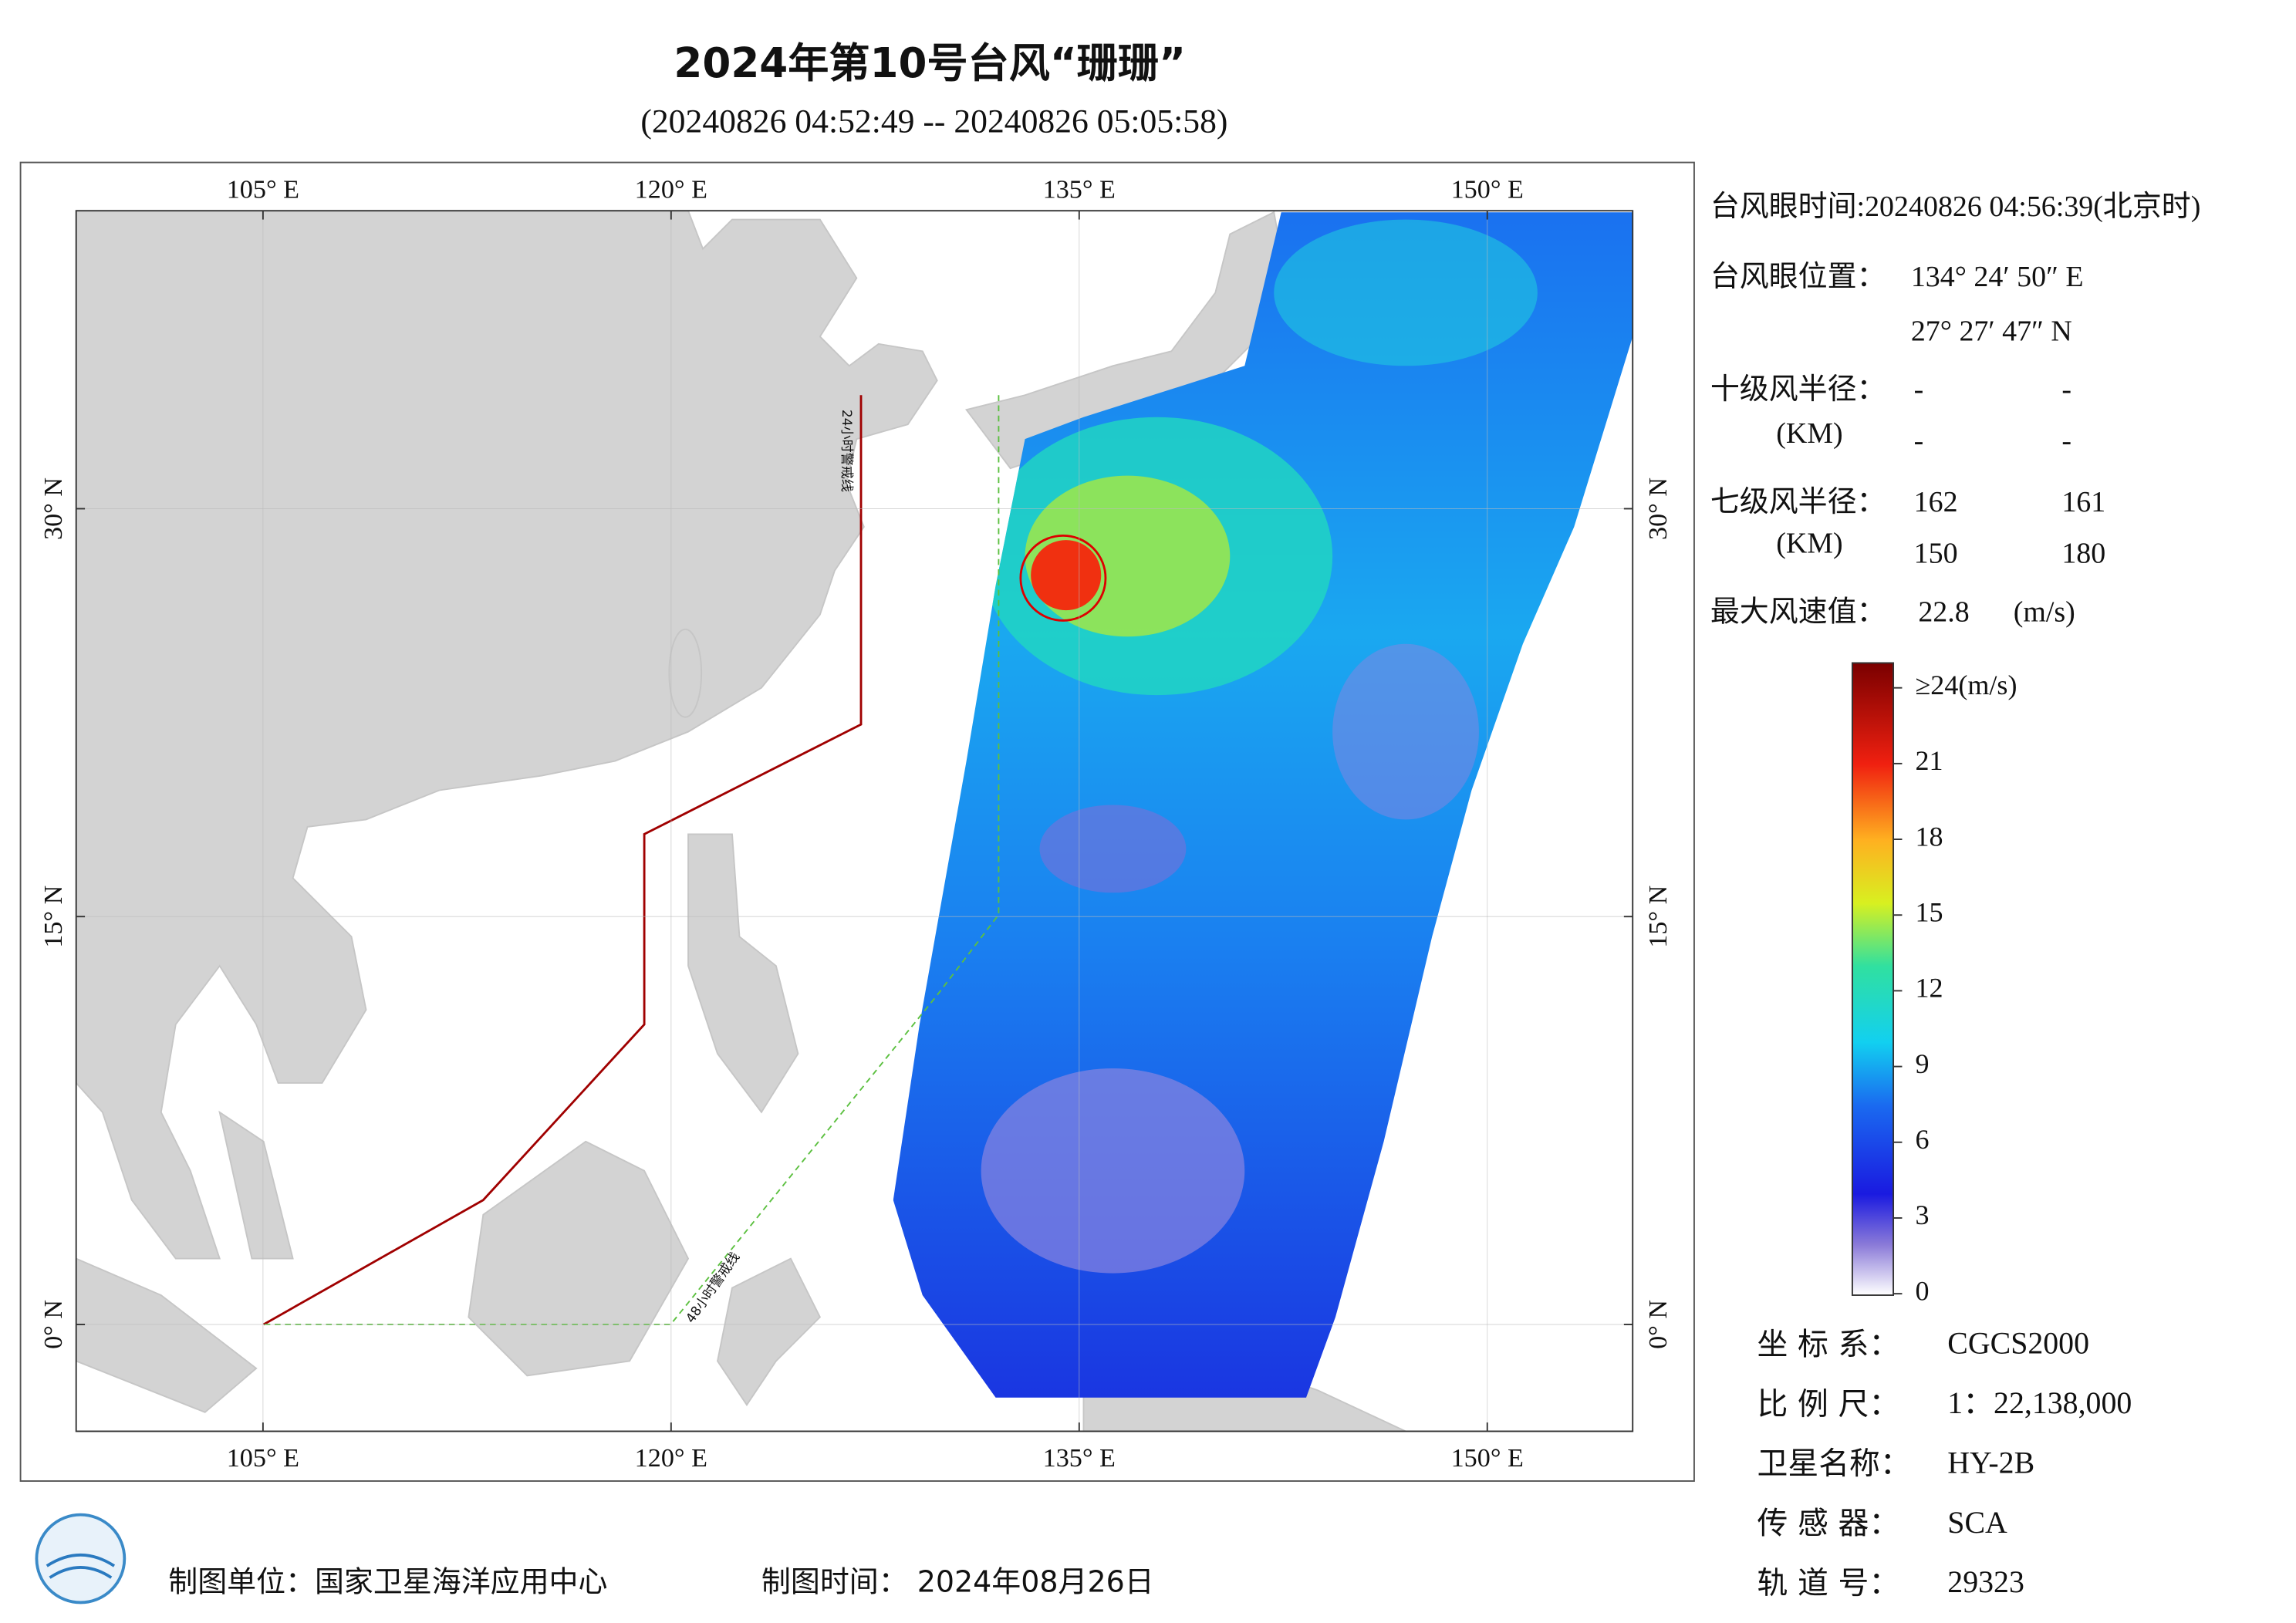 This screenshot has height=1623, width=2296. Describe the element at coordinates (1798, 612) in the screenshot. I see `max-wind-label: 最大风速值：` at that location.